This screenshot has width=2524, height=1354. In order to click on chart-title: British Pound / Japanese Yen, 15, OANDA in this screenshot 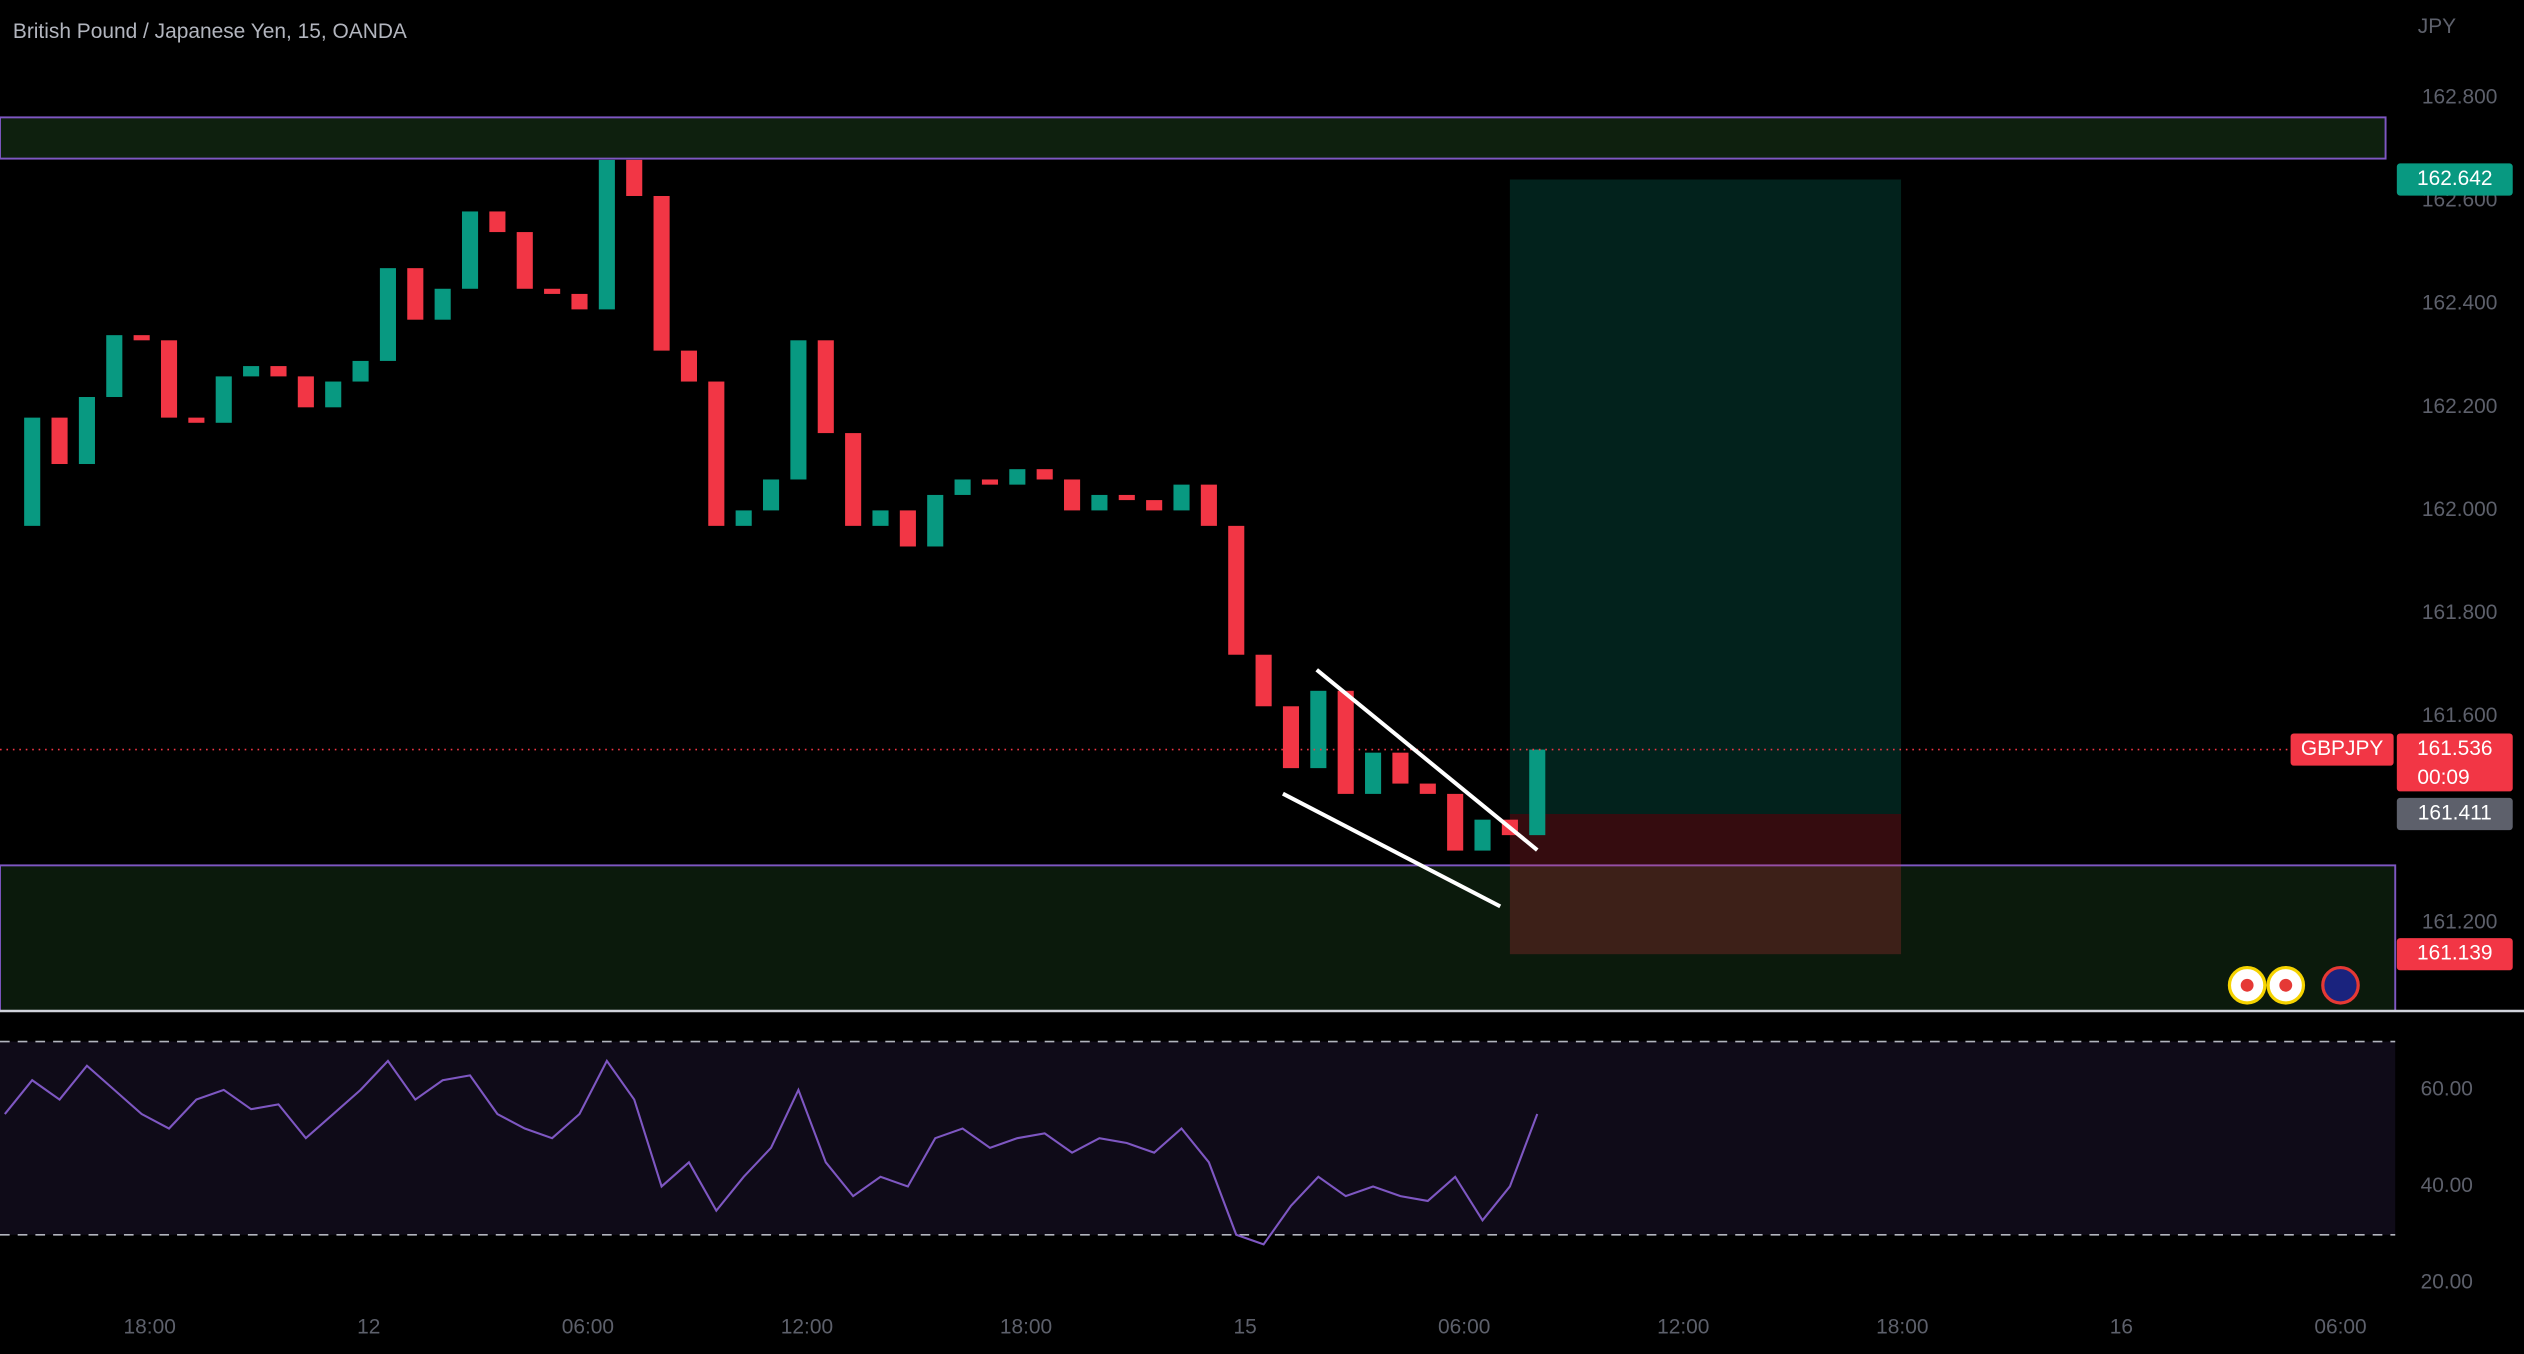, I will do `click(210, 31)`.